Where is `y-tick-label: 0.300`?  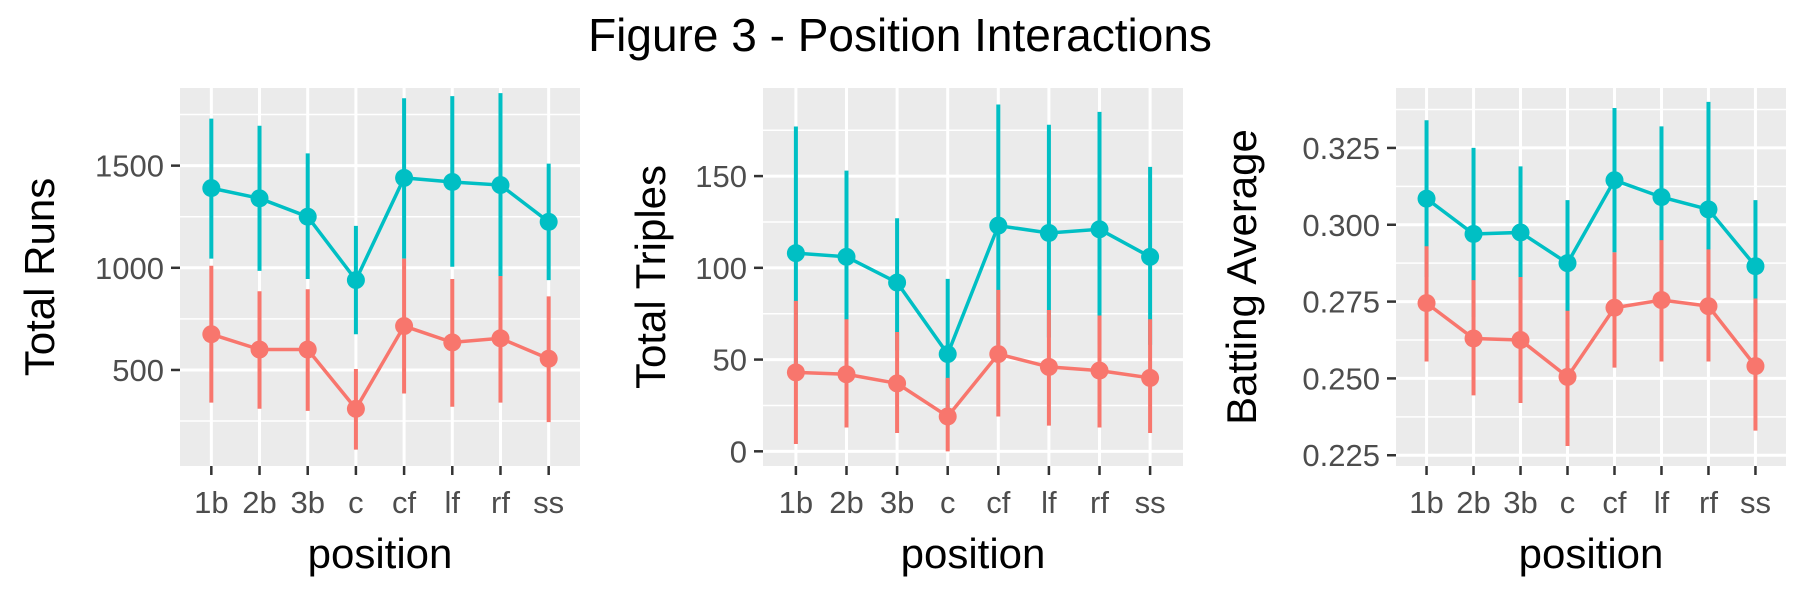 y-tick-label: 0.300 is located at coordinates (1341, 225).